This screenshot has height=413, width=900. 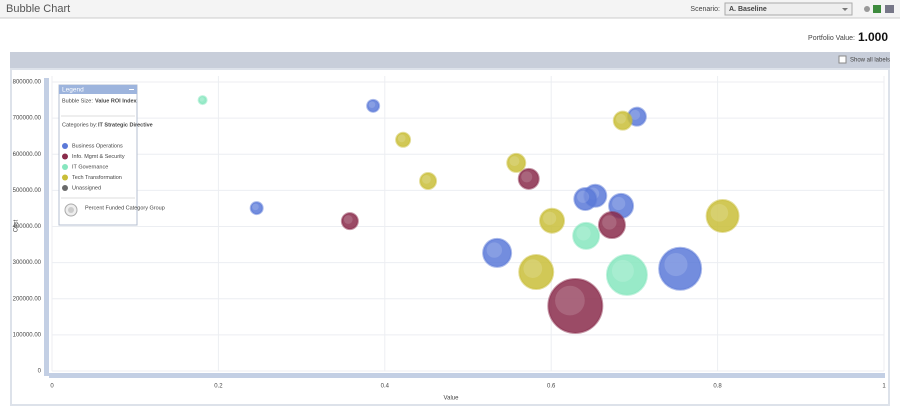 I want to click on portfolio-value: 1.000, so click(x=873, y=37).